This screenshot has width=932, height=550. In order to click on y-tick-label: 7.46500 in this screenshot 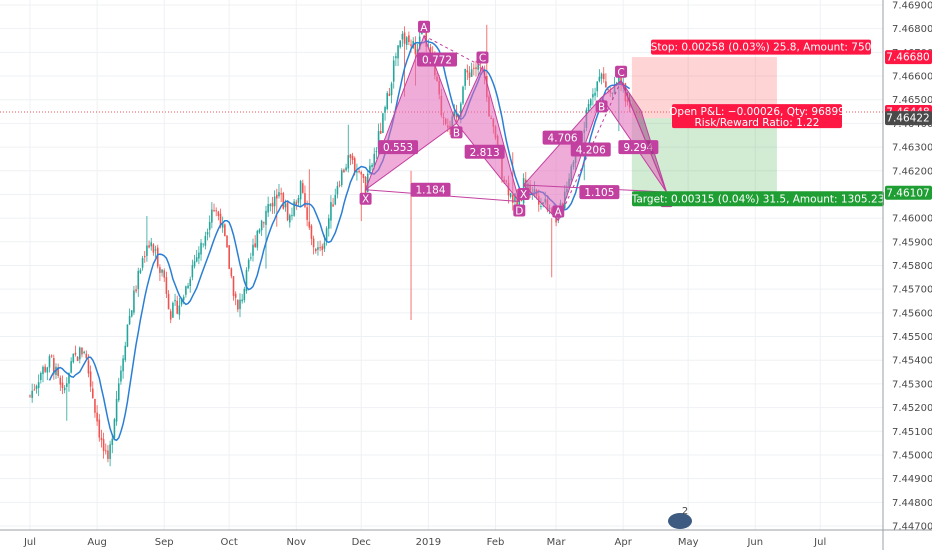, I will do `click(912, 100)`.